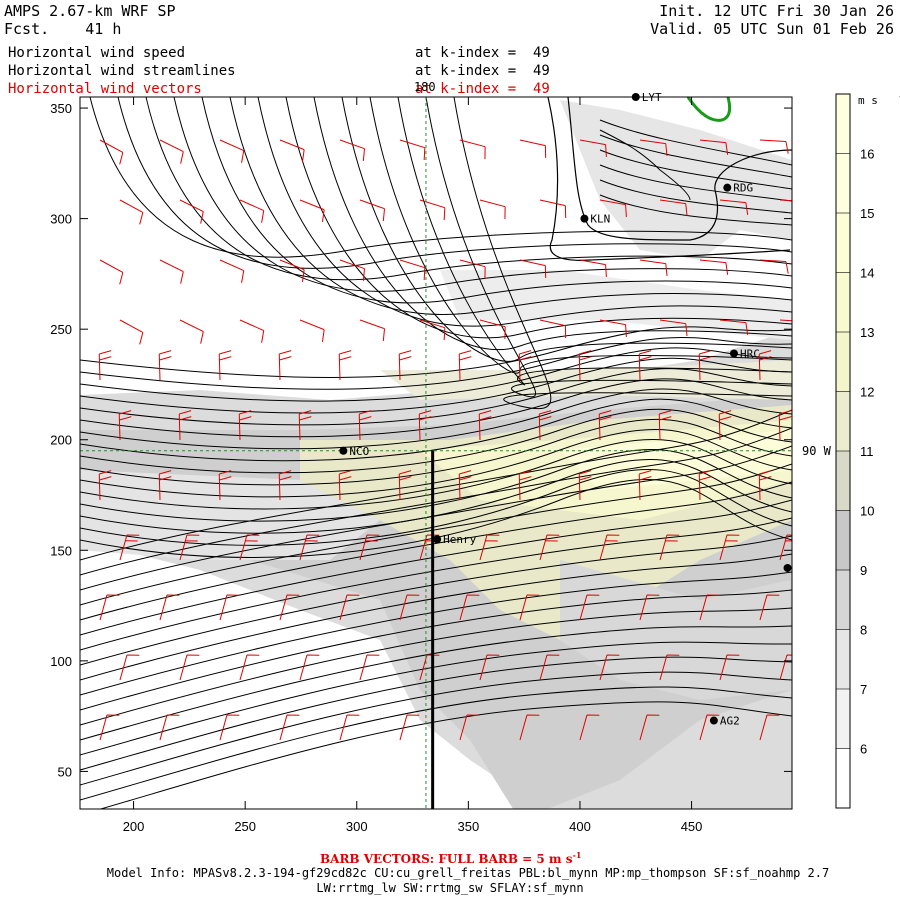  I want to click on wind-speed-band, so click(616, 305).